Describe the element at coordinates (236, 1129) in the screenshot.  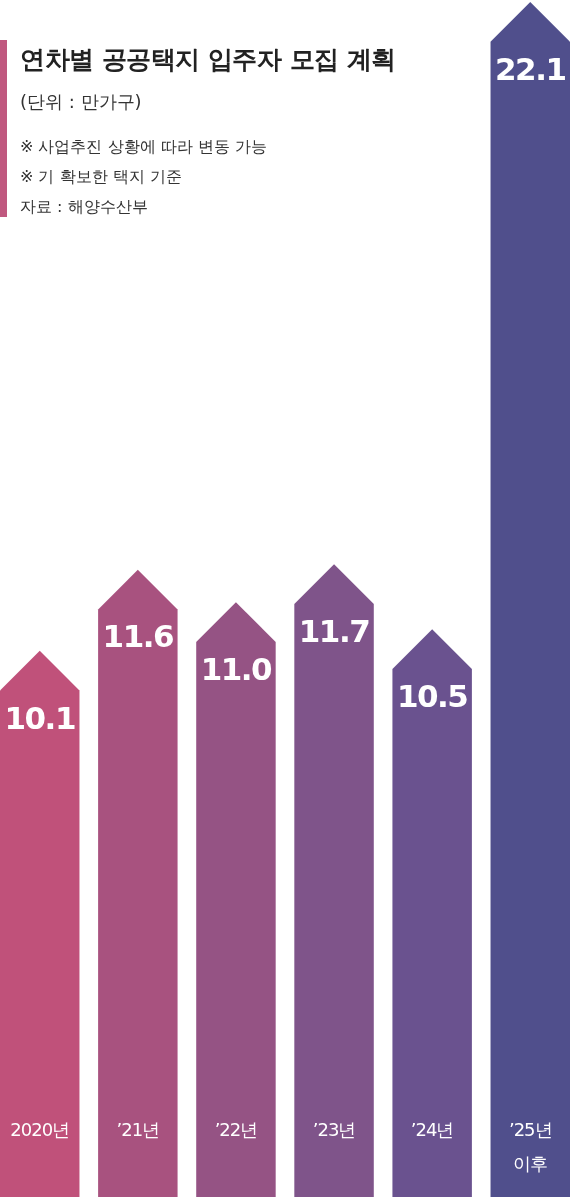
I see `x-tick-label: ’22년` at that location.